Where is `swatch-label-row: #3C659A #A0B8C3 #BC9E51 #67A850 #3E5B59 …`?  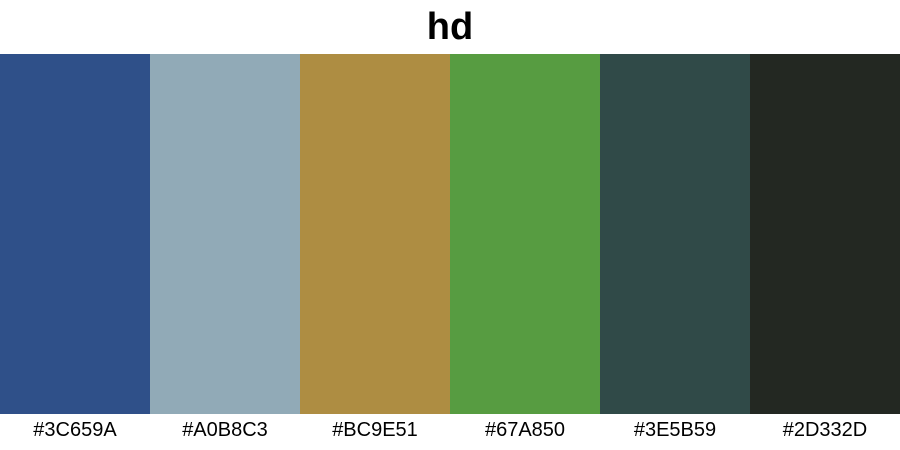
swatch-label-row: #3C659A #A0B8C3 #BC9E51 #67A850 #3E5B59 … is located at coordinates (450, 431).